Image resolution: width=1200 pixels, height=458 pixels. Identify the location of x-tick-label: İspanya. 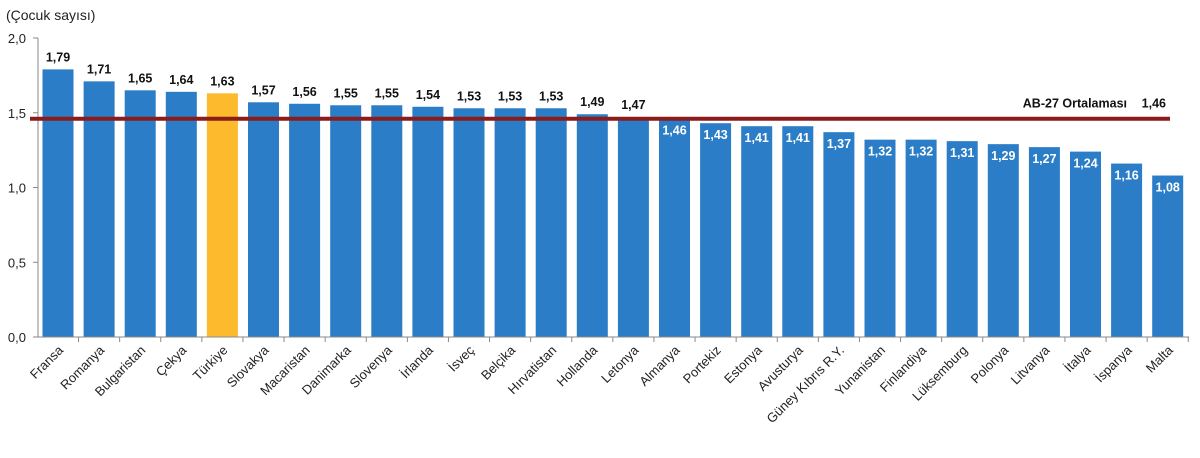
(1113, 363).